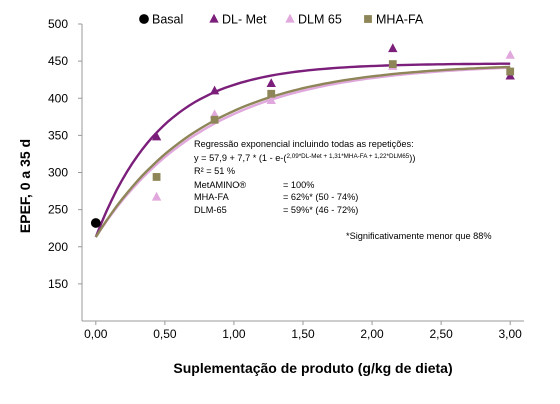 This screenshot has height=404, width=560. Describe the element at coordinates (441, 334) in the screenshot. I see `x-tick-label: 2,50` at that location.